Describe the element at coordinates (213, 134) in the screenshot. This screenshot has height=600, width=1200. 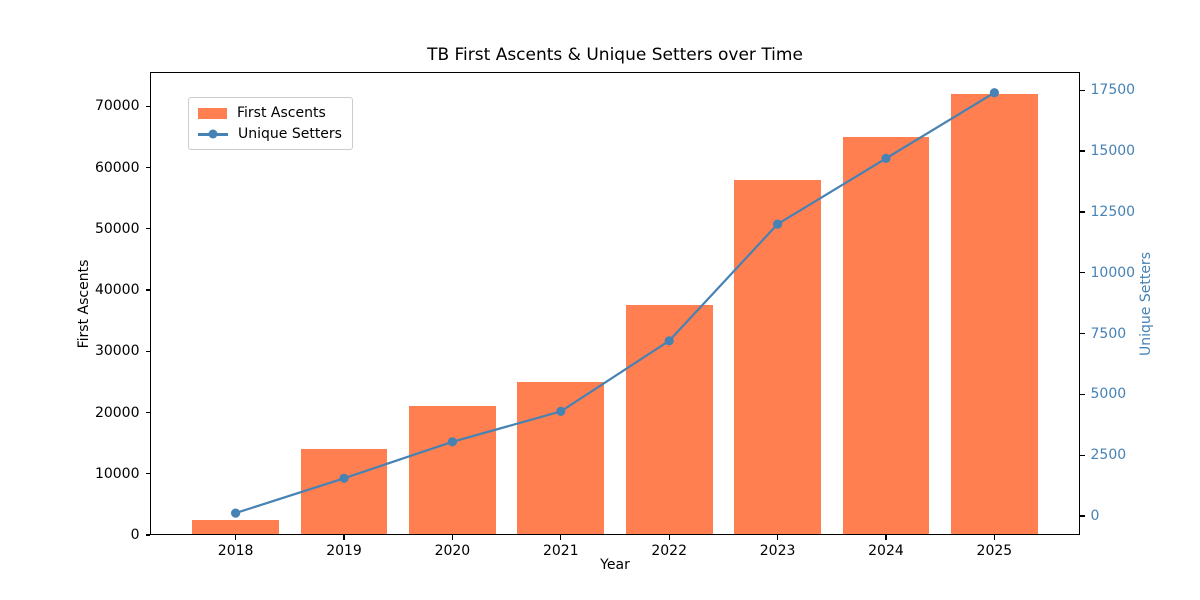
I see `line-marker-icon` at that location.